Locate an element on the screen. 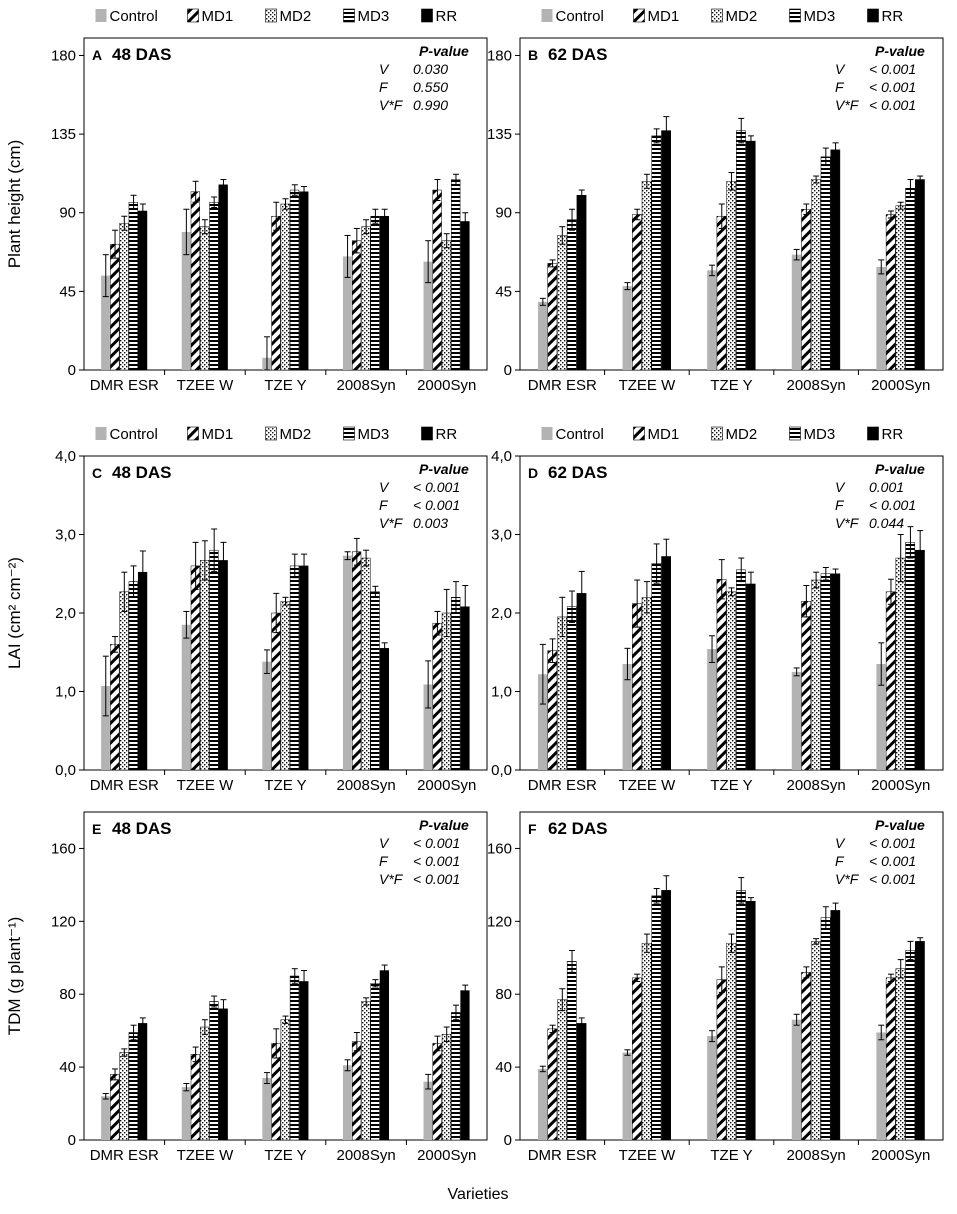  panel-letter: A is located at coordinates (97, 55).